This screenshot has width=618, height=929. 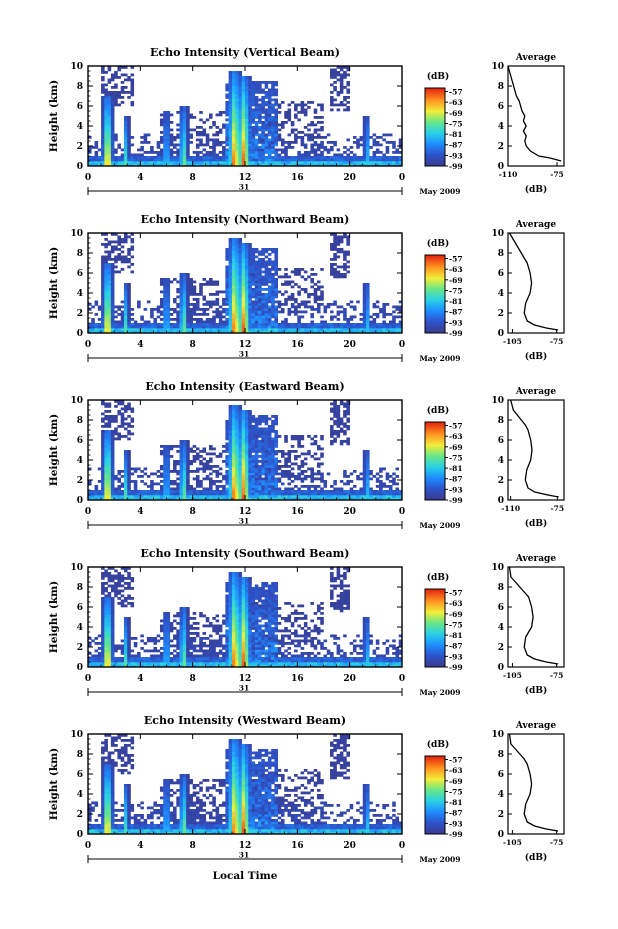 What do you see at coordinates (244, 386) in the screenshot?
I see `panel-title: Echo Intensity (Eastward Beam)` at bounding box center [244, 386].